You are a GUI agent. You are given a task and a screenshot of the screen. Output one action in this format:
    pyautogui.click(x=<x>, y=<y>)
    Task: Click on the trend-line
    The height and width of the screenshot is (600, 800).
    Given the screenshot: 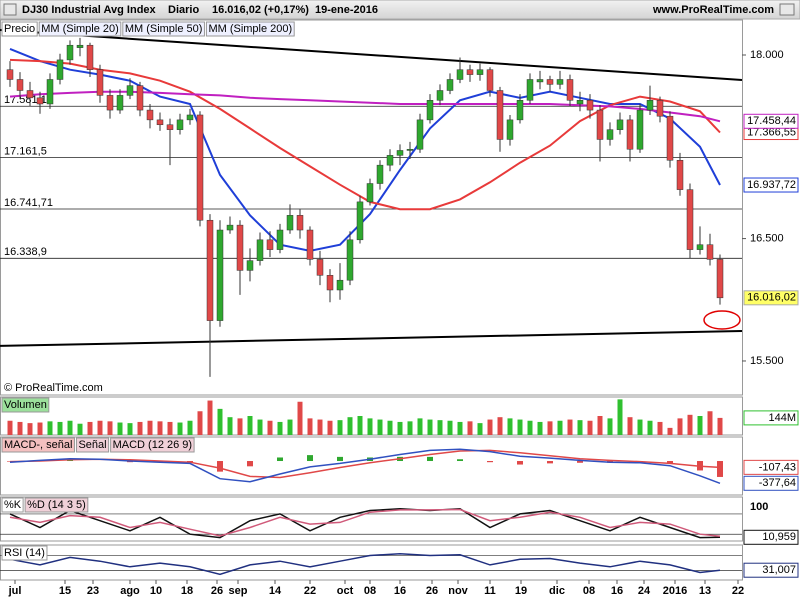 What is the action you would take?
    pyautogui.click(x=371, y=55)
    